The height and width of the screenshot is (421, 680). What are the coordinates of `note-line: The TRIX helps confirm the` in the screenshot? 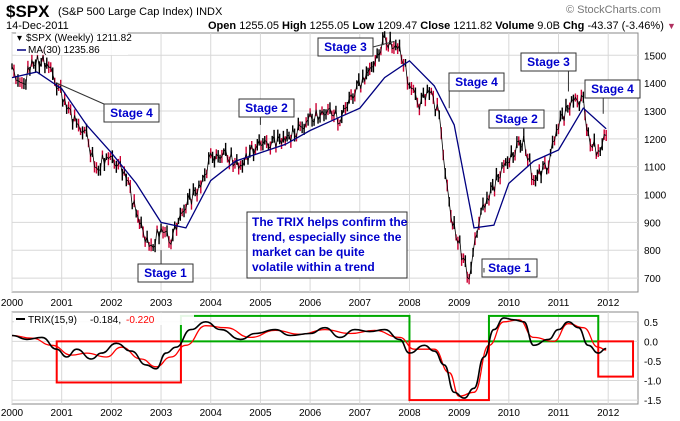 It's located at (330, 222).